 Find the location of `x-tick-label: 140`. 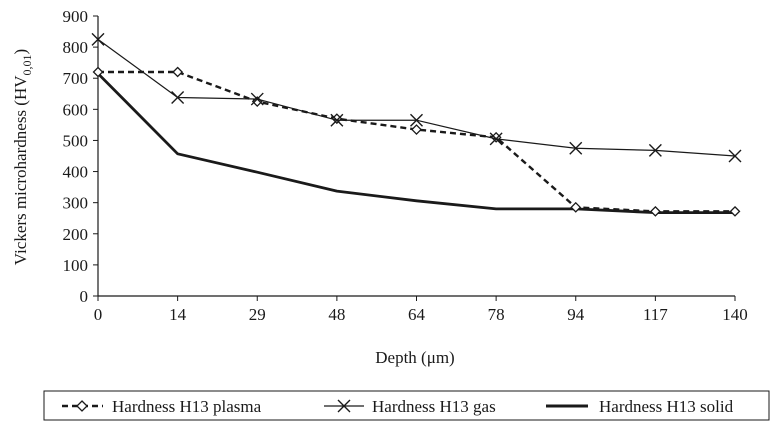

x-tick-label: 140 is located at coordinates (735, 314).